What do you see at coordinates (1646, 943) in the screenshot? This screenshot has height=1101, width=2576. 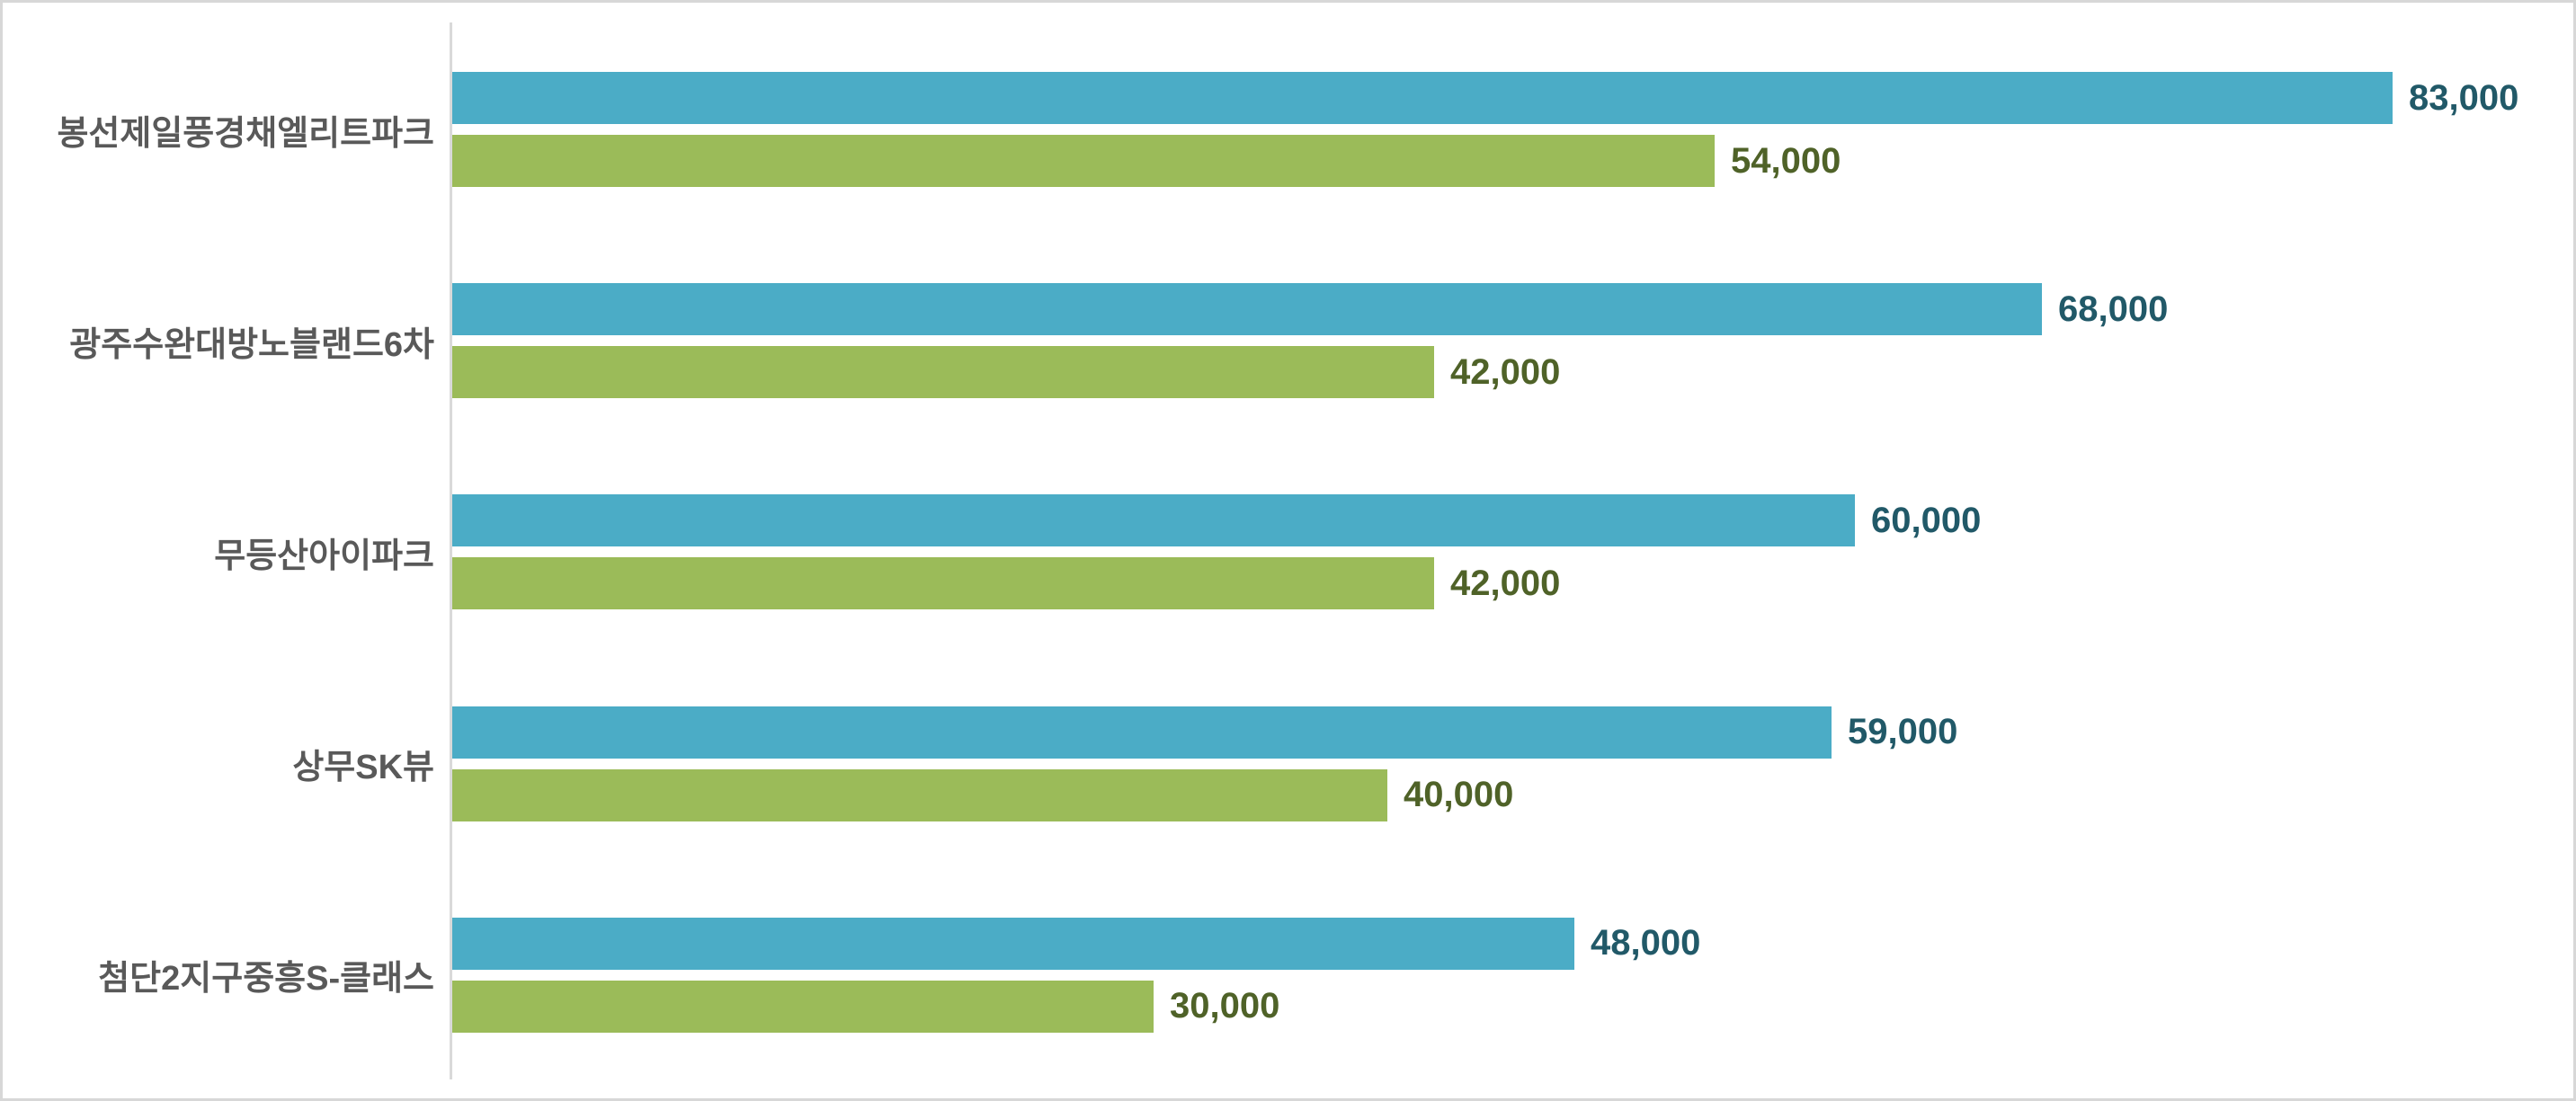 I see `data-label: 48,000` at bounding box center [1646, 943].